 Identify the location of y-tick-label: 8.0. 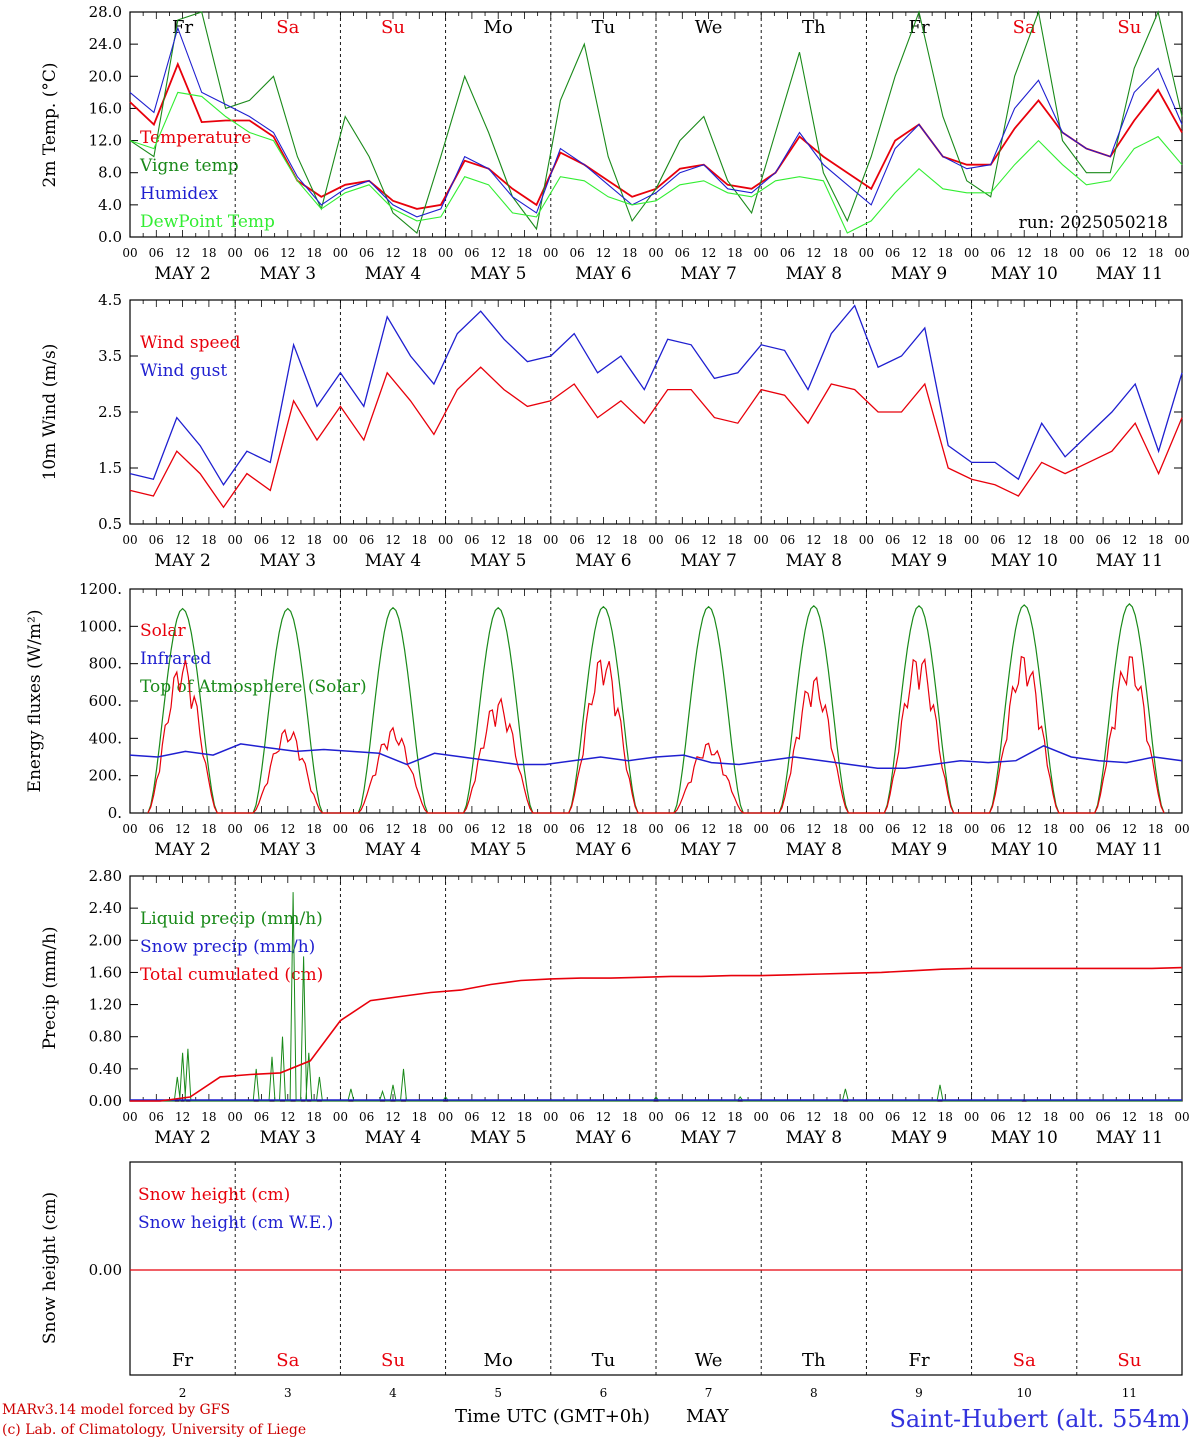
(110, 173).